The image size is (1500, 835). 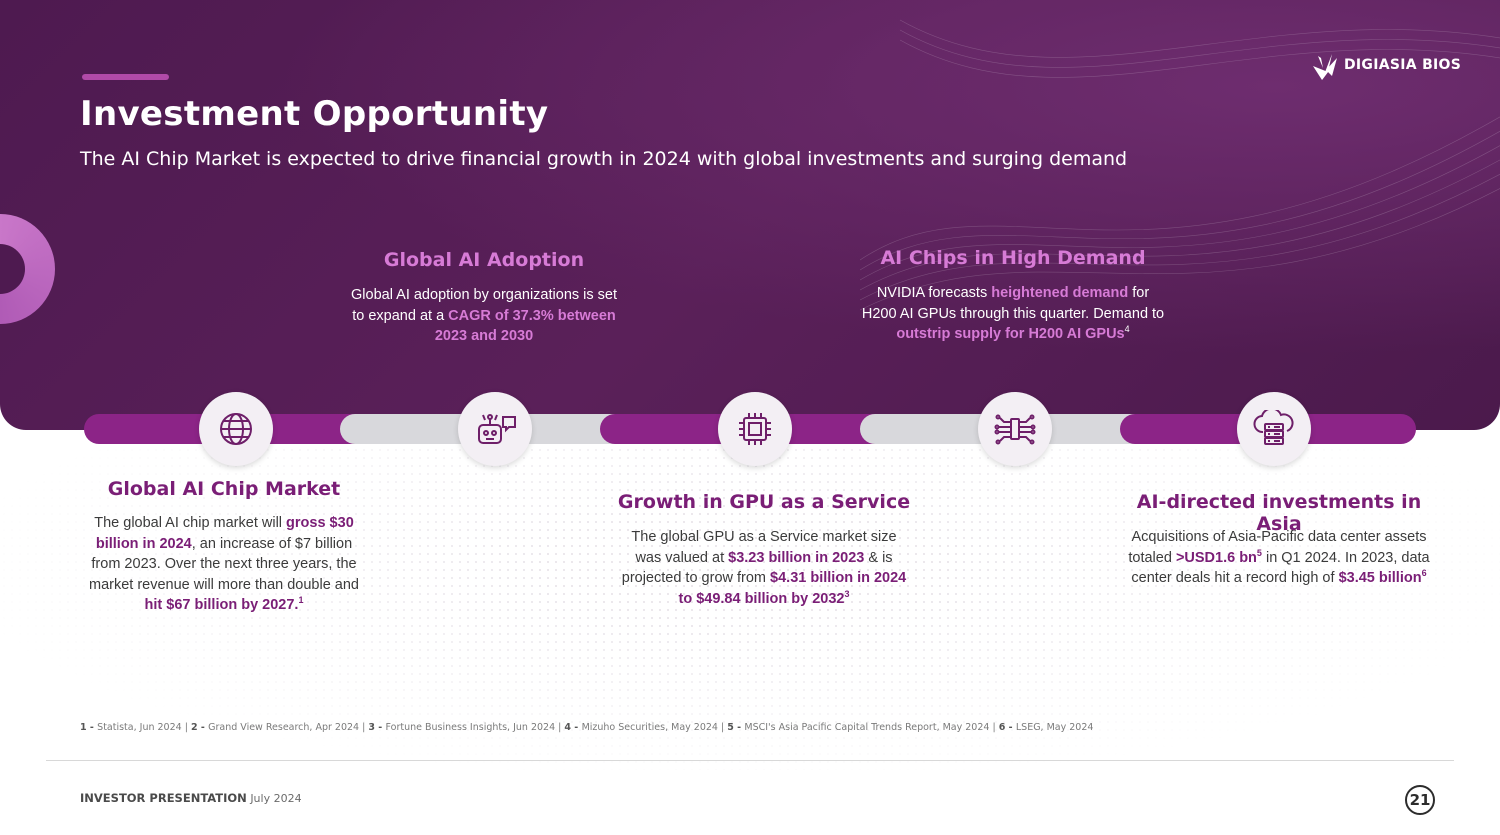 I want to click on page-number: 21, so click(x=1420, y=800).